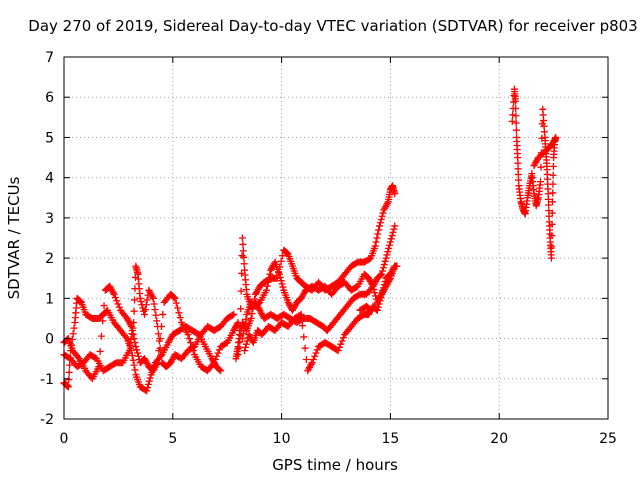  I want to click on y-tick-label: -2, so click(47, 420).